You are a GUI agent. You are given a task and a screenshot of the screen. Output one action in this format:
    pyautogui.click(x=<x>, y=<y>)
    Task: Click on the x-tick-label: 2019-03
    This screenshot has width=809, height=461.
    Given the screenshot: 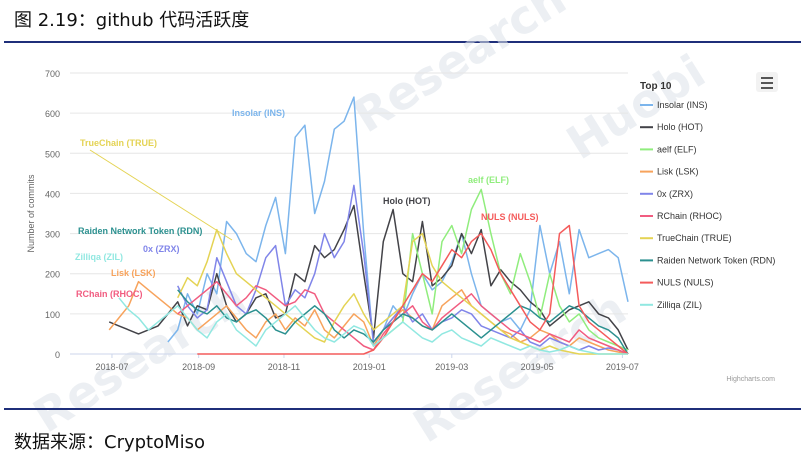 What is the action you would take?
    pyautogui.click(x=451, y=367)
    